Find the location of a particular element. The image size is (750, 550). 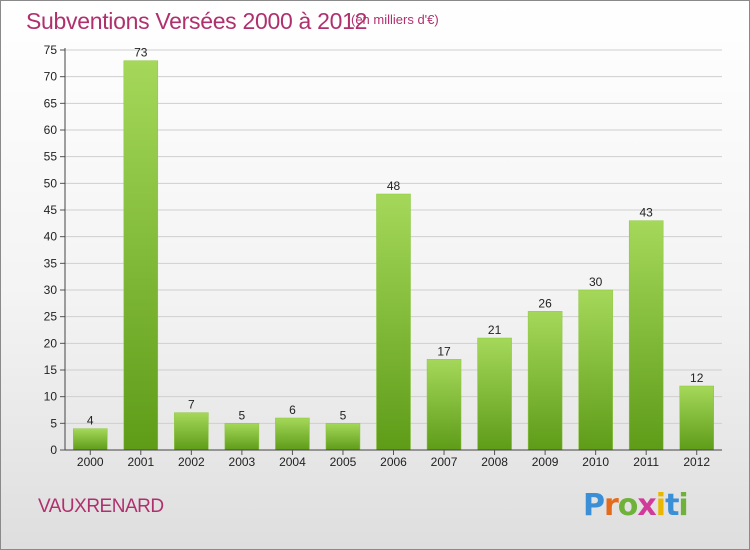

x-tick-label: 2004 is located at coordinates (292, 462).